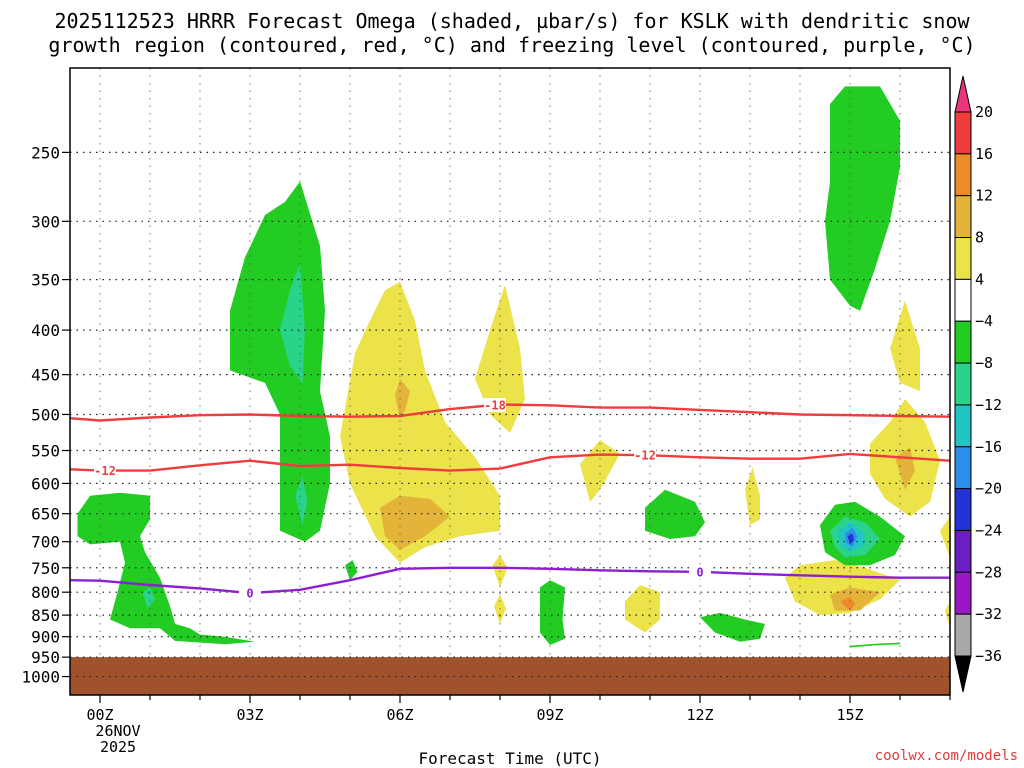  What do you see at coordinates (732, 627) in the screenshot?
I see `omega-region-green-12z-low` at bounding box center [732, 627].